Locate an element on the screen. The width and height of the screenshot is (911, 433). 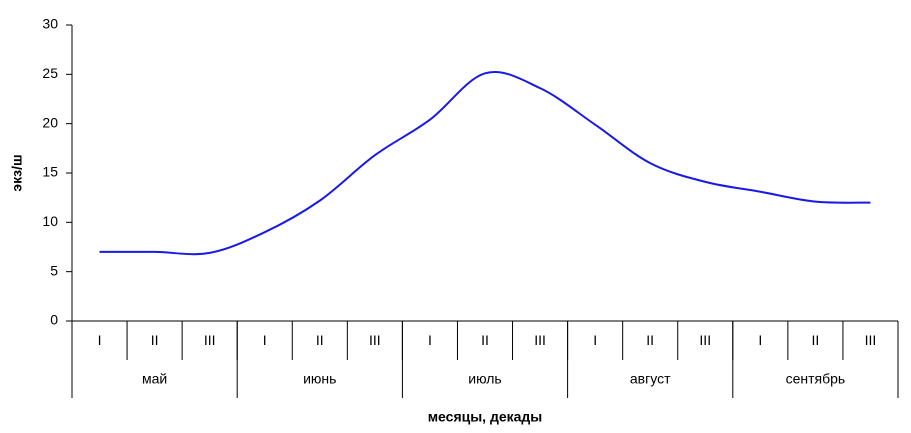
group-label: май is located at coordinates (154, 379).